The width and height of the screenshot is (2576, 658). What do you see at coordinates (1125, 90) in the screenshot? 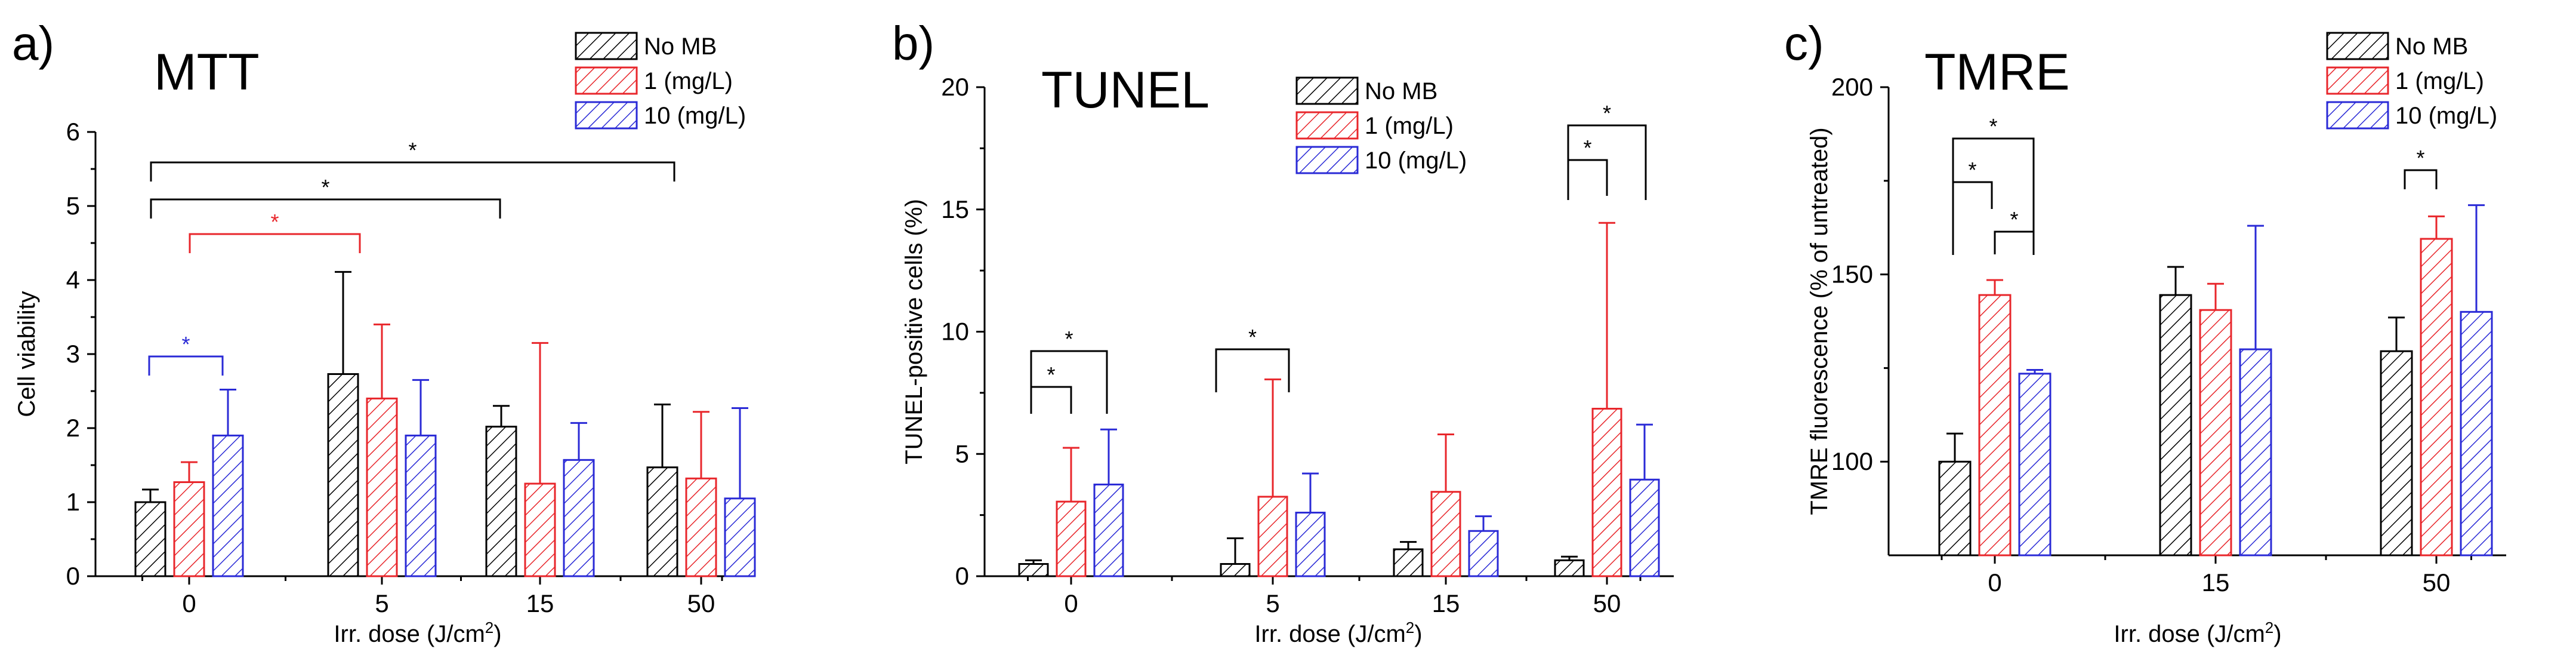
I see `chart-title: TUNEL` at bounding box center [1125, 90].